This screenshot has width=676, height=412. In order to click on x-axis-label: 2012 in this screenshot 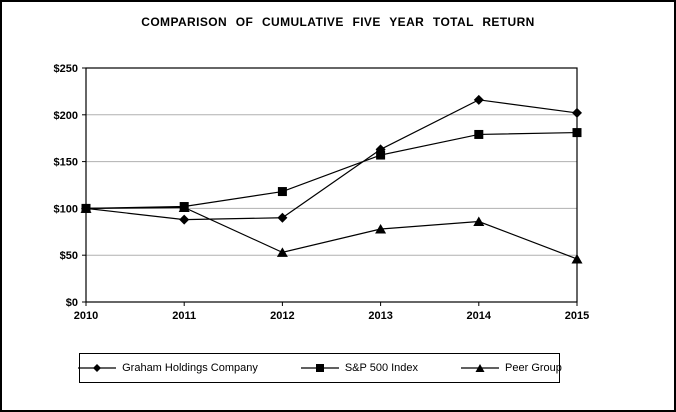, I will do `click(282, 316)`.